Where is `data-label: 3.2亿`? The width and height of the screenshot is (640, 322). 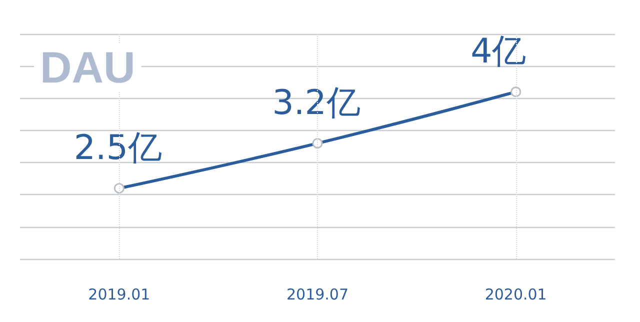 data-label: 3.2亿 is located at coordinates (316, 103).